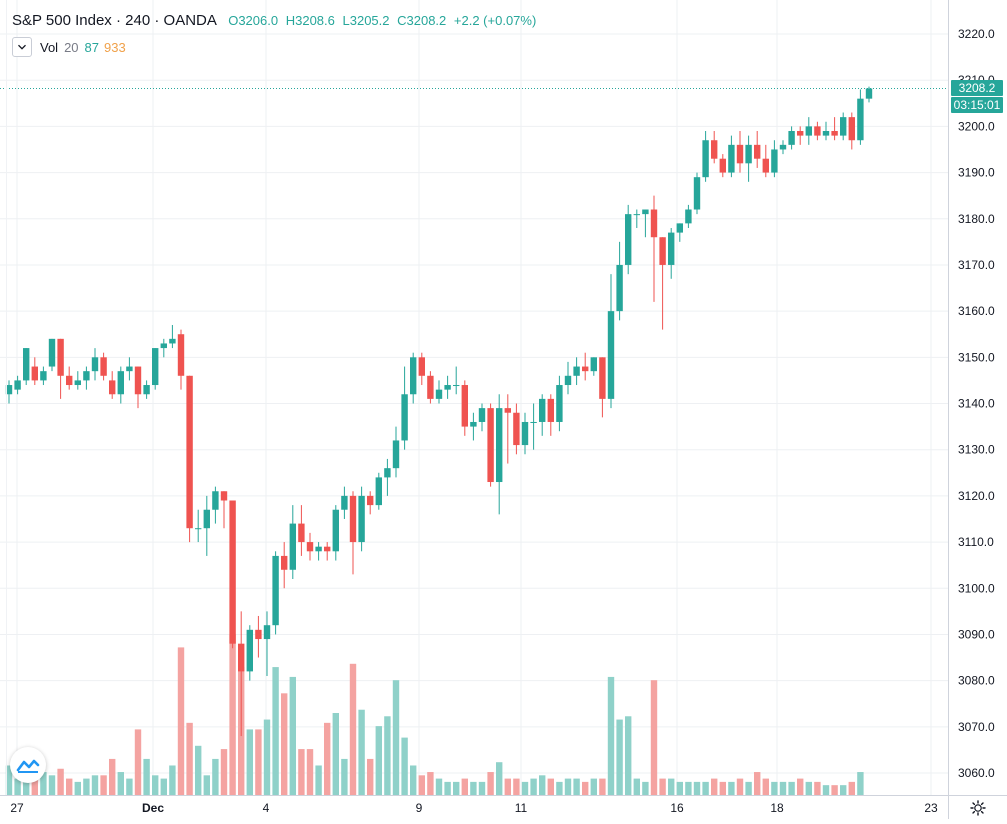 The width and height of the screenshot is (1007, 824). What do you see at coordinates (976, 634) in the screenshot?
I see `price-axis-label: 3090.0` at bounding box center [976, 634].